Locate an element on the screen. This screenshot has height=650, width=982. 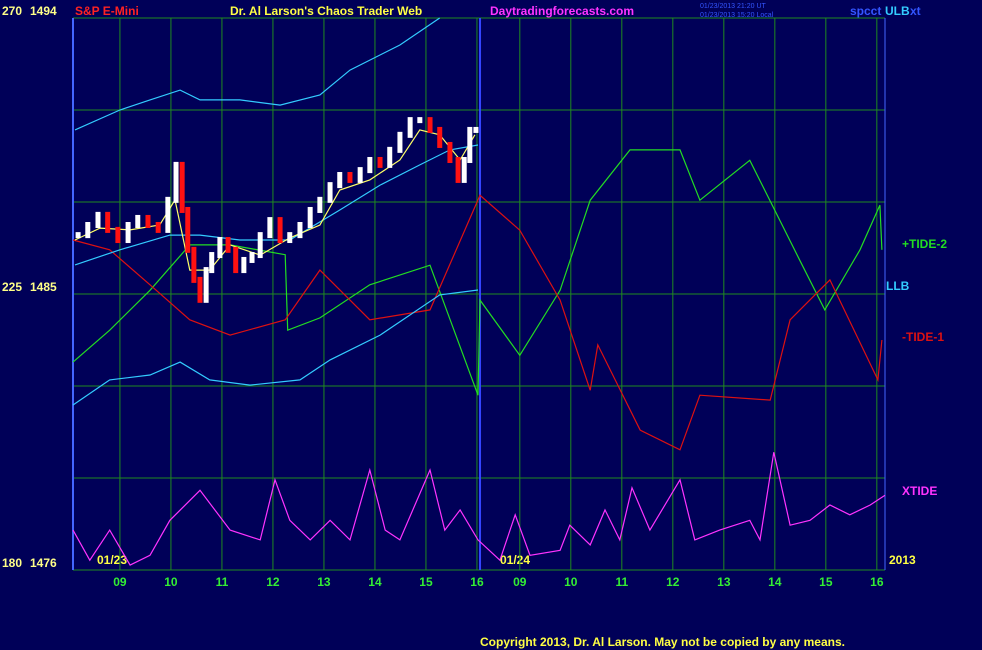
legend-label: -TIDE-1 is located at coordinates (923, 337).